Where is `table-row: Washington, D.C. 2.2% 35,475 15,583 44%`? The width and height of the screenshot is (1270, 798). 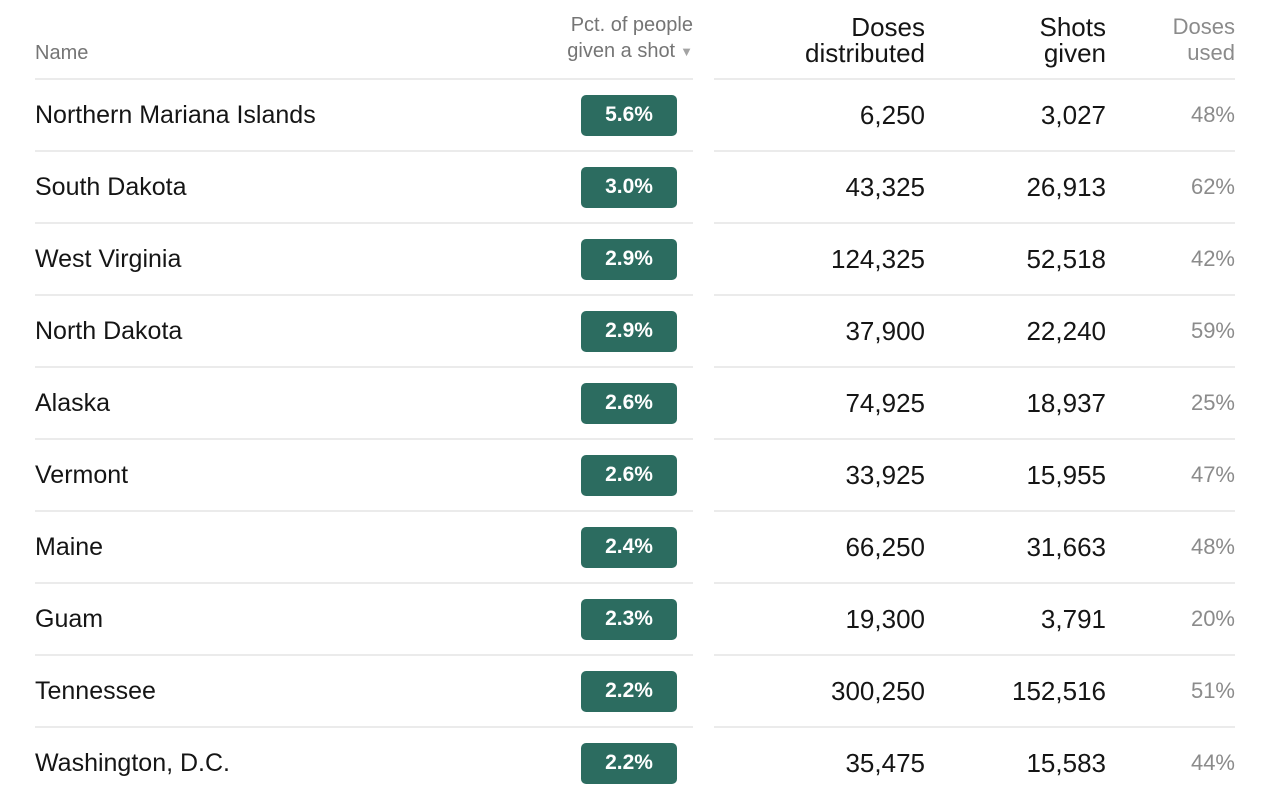 table-row: Washington, D.C. 2.2% 35,475 15,583 44% is located at coordinates (635, 763).